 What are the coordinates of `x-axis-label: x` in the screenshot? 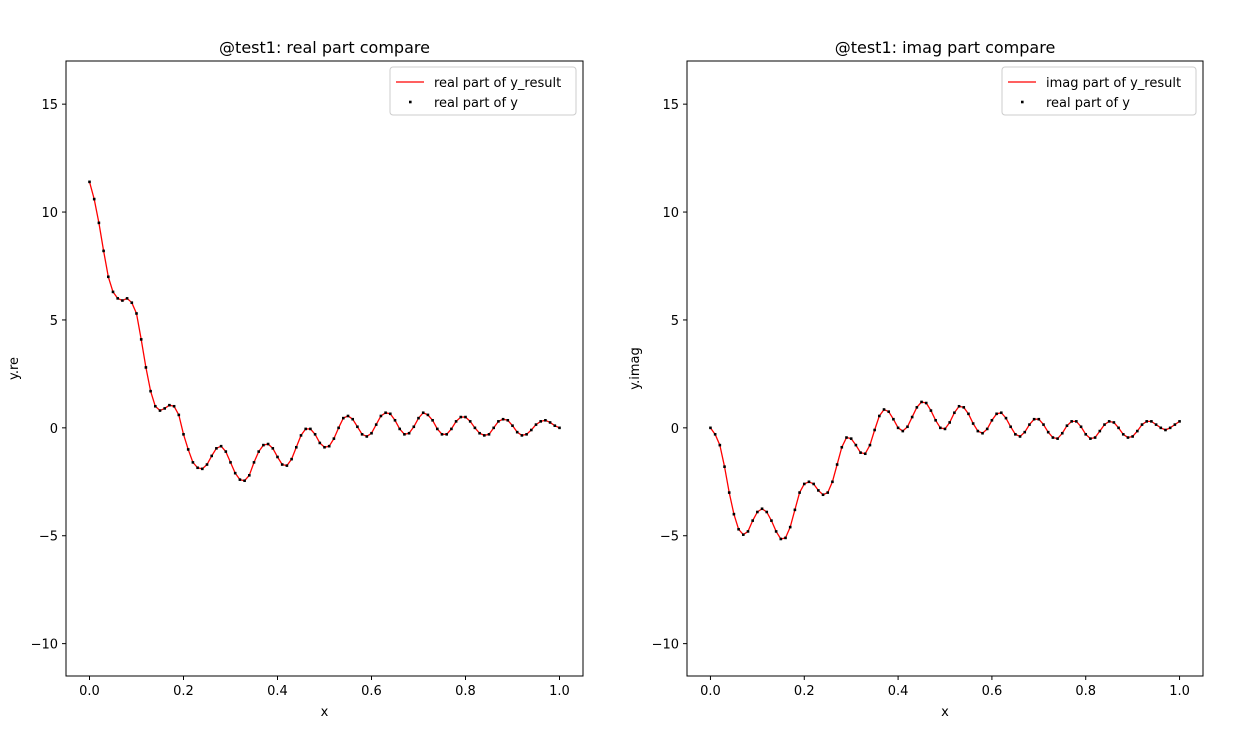 It's located at (945, 712).